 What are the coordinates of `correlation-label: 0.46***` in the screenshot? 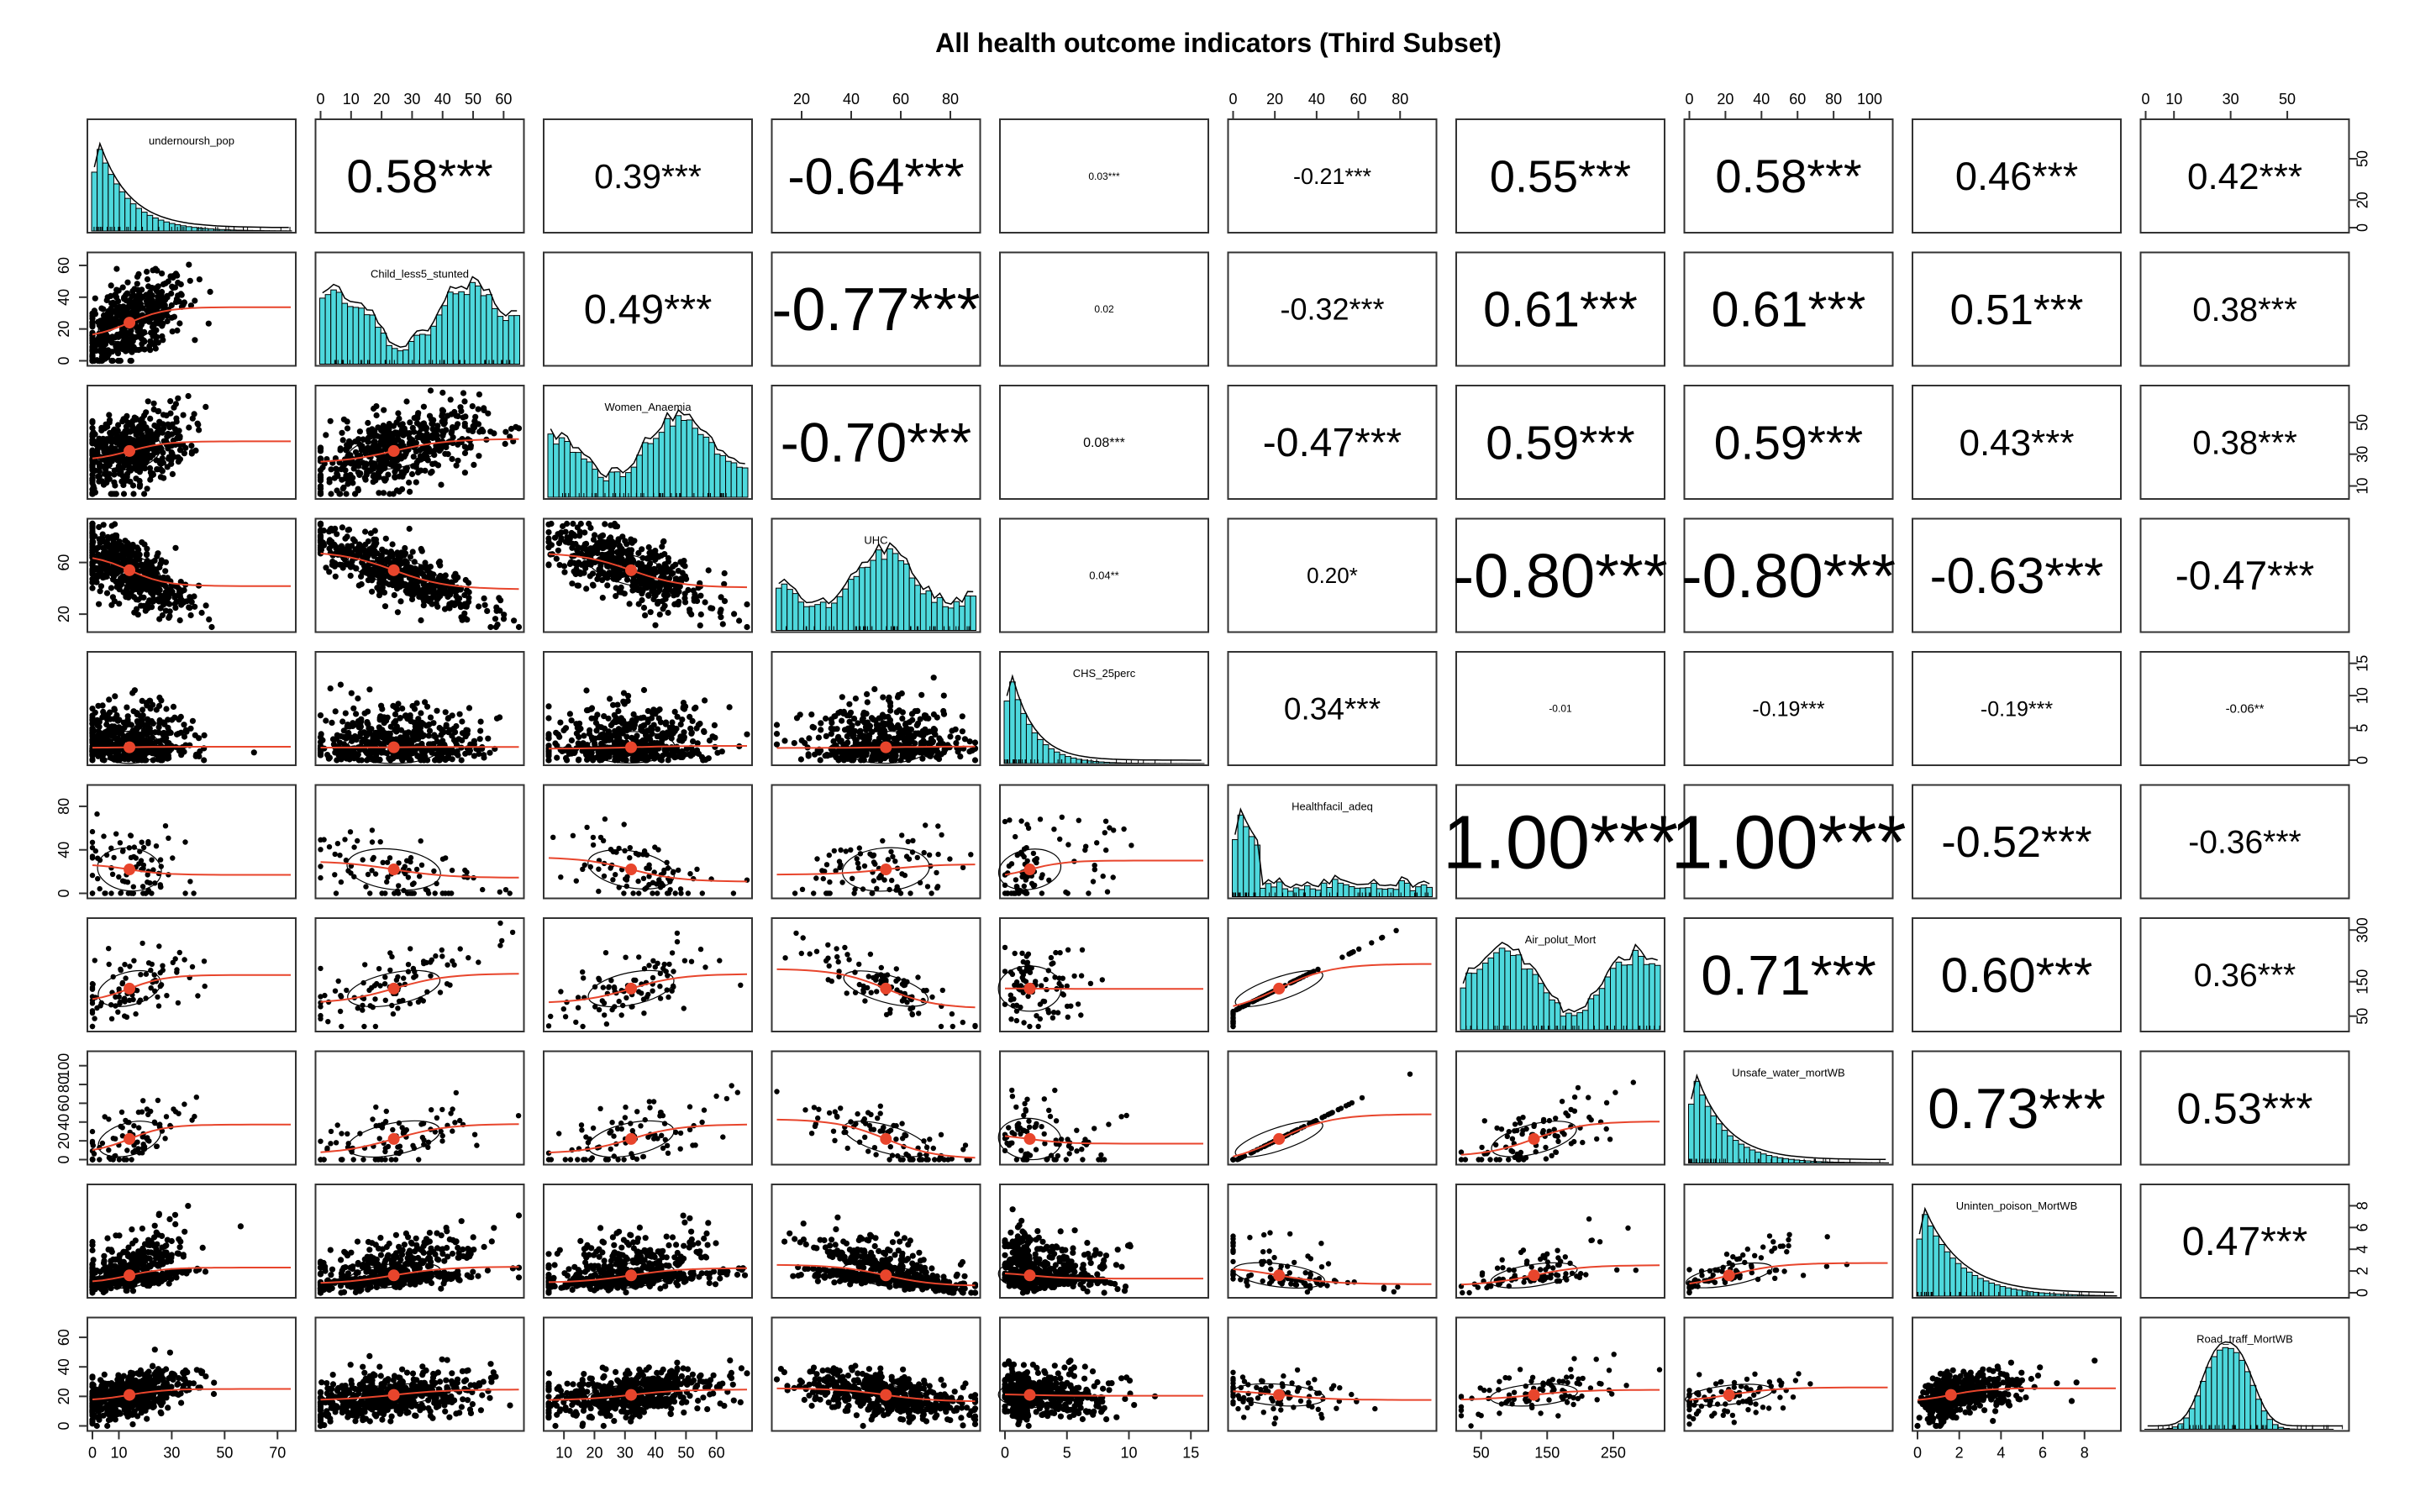 It's located at (2016, 176).